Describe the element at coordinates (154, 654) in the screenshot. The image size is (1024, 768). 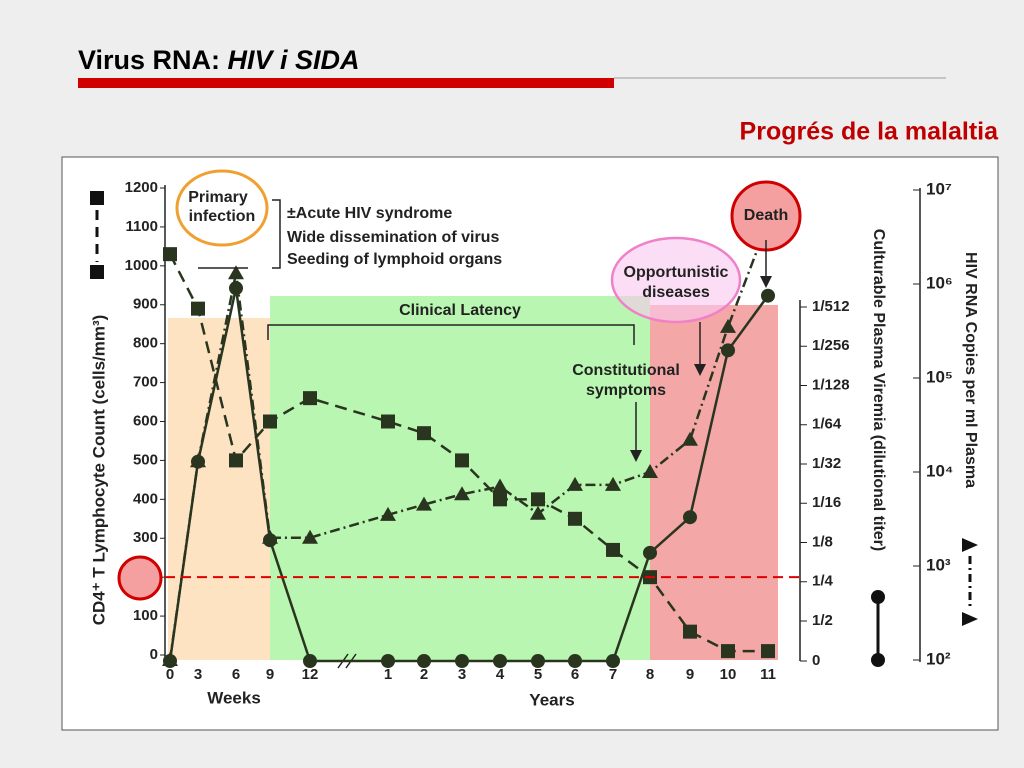
I see `y-tick-label: 0` at that location.